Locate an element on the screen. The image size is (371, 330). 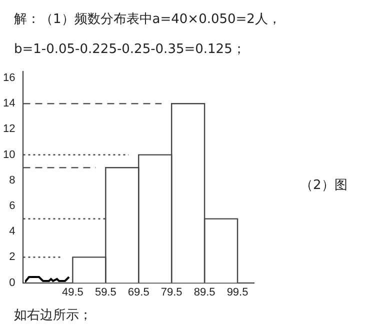
y-tick-label: 16 is located at coordinates (9, 78).